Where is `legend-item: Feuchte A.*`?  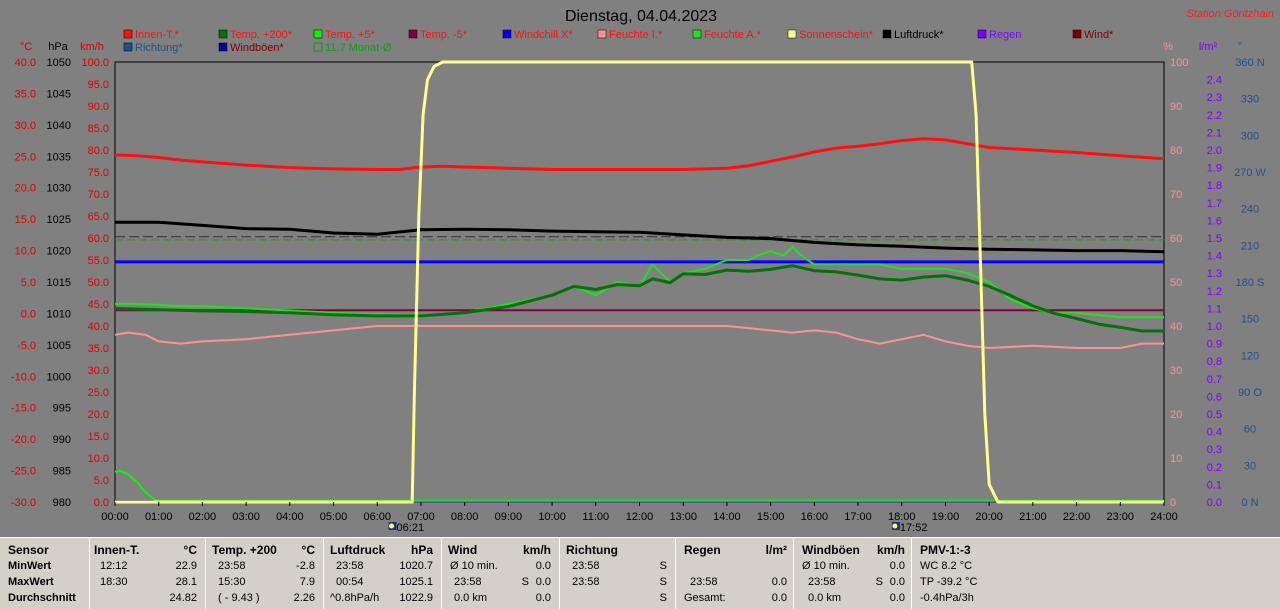 legend-item: Feuchte A.* is located at coordinates (727, 35).